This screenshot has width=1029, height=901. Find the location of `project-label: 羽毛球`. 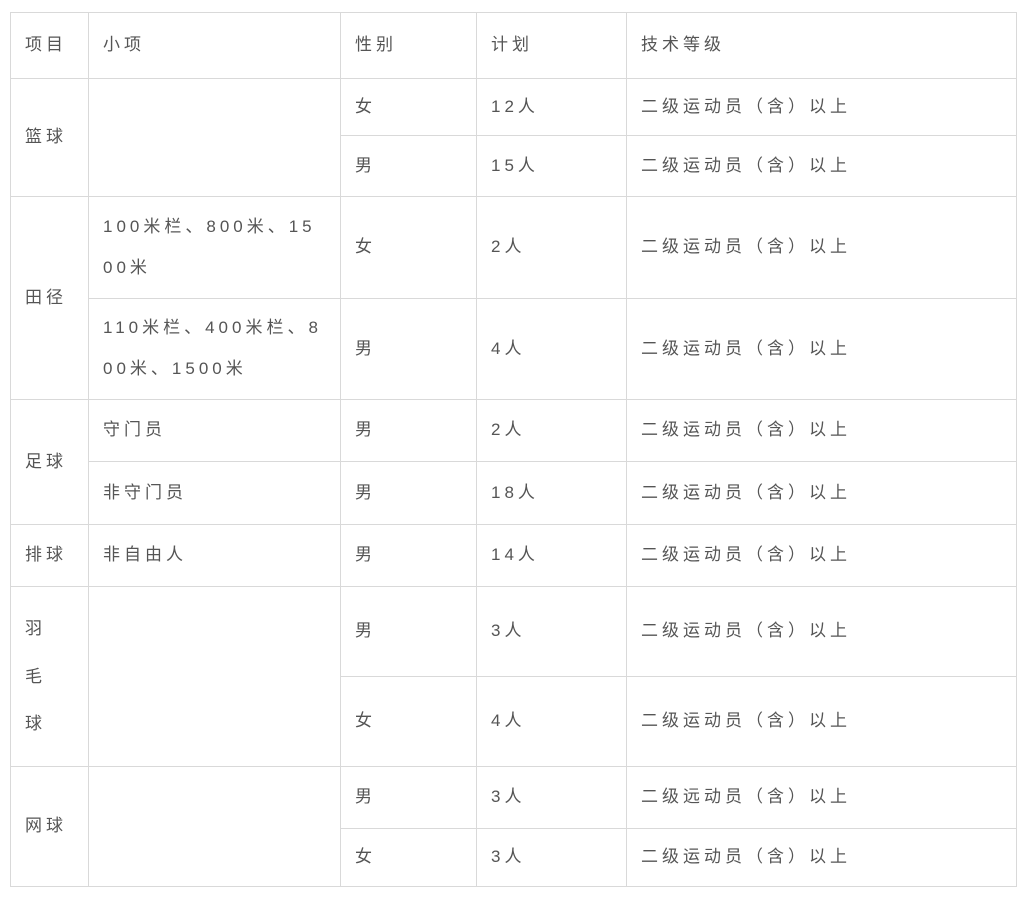

project-label: 羽毛球 is located at coordinates (35, 676).